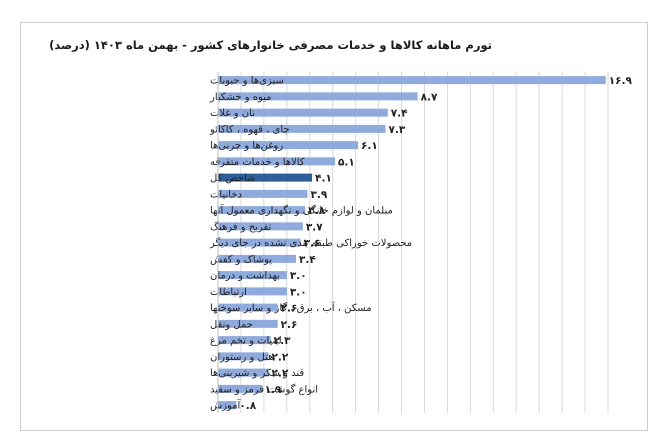  What do you see at coordinates (232, 113) in the screenshot?
I see `category-label: نان و غلات` at bounding box center [232, 113].